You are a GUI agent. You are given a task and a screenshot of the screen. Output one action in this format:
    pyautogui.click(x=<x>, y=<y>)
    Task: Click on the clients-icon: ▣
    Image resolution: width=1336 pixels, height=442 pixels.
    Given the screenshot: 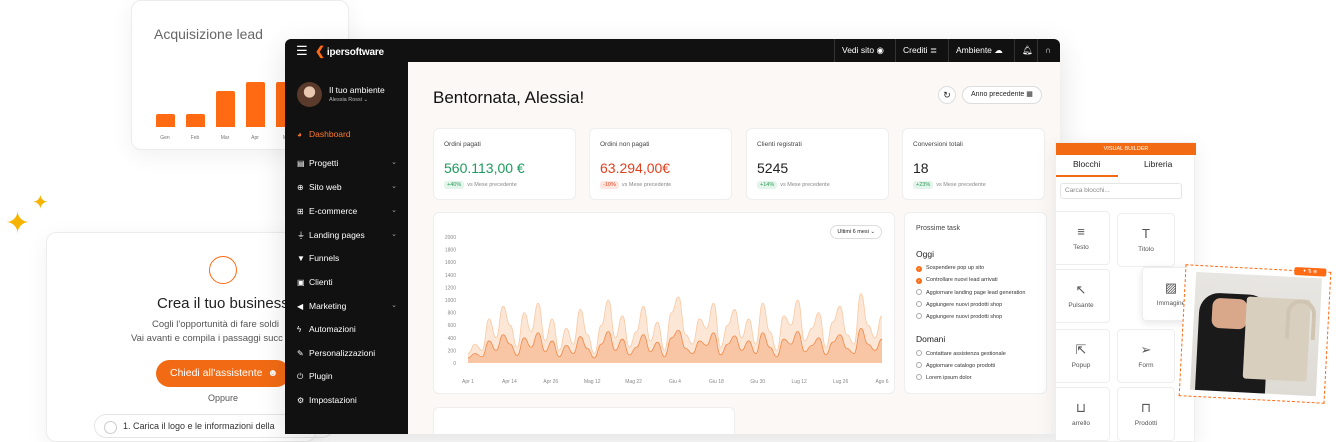 What is the action you would take?
    pyautogui.click(x=301, y=282)
    